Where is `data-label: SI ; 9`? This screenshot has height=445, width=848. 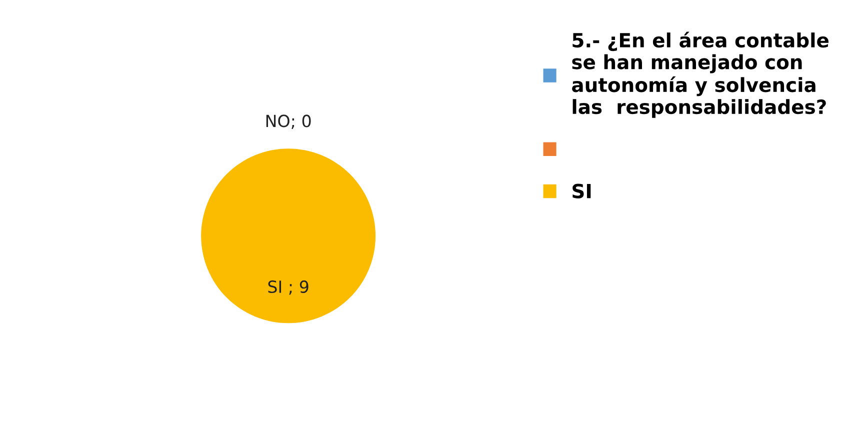 data-label: SI ; 9 is located at coordinates (288, 287).